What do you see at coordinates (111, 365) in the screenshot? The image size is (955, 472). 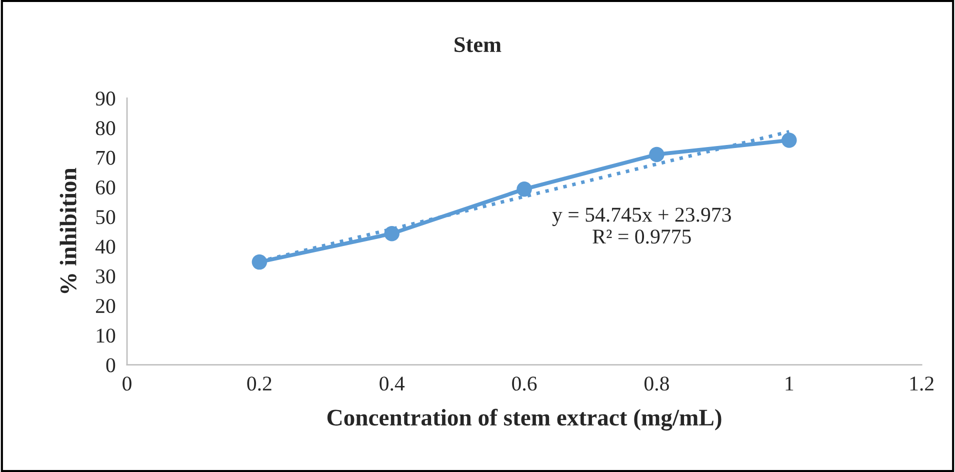 I see `y-tick-label: 0` at bounding box center [111, 365].